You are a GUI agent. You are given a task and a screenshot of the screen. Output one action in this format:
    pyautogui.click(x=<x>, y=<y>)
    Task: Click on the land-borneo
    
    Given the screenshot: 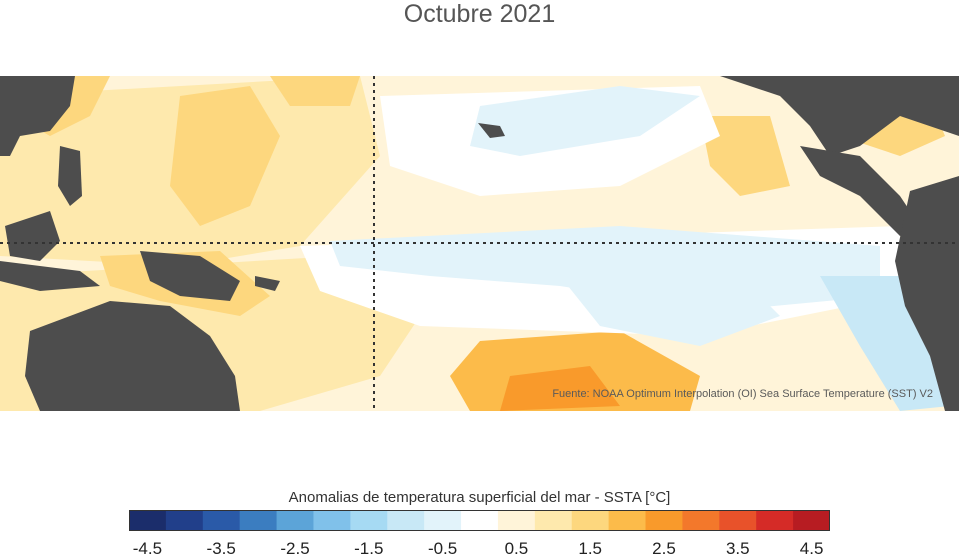 What is the action you would take?
    pyautogui.click(x=32, y=236)
    